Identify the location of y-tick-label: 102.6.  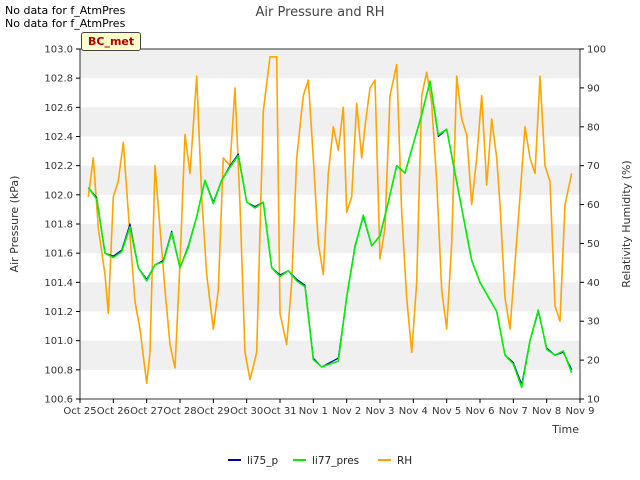
(58, 108).